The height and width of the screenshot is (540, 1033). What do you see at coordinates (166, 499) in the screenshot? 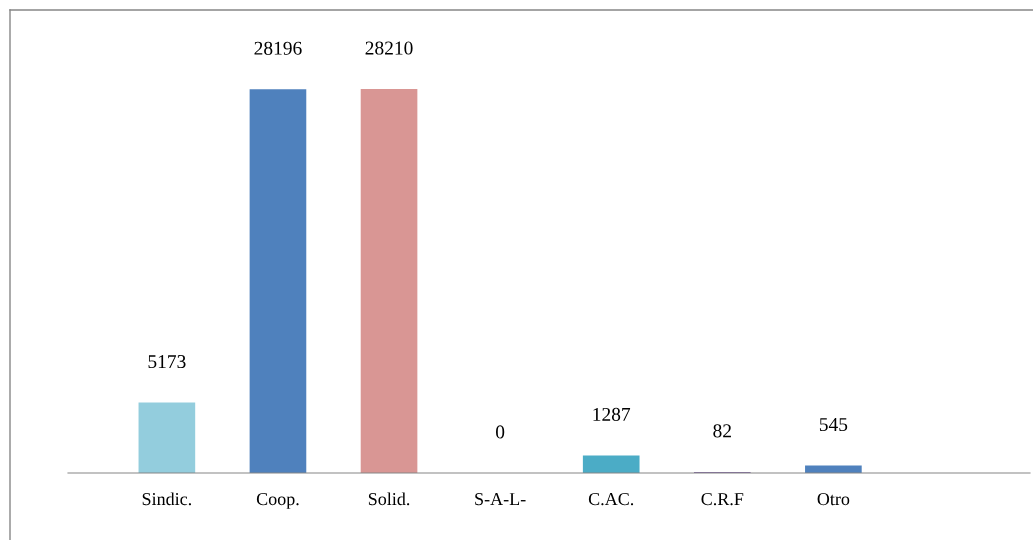
I see `x-tick-label: Sindic.` at bounding box center [166, 499].